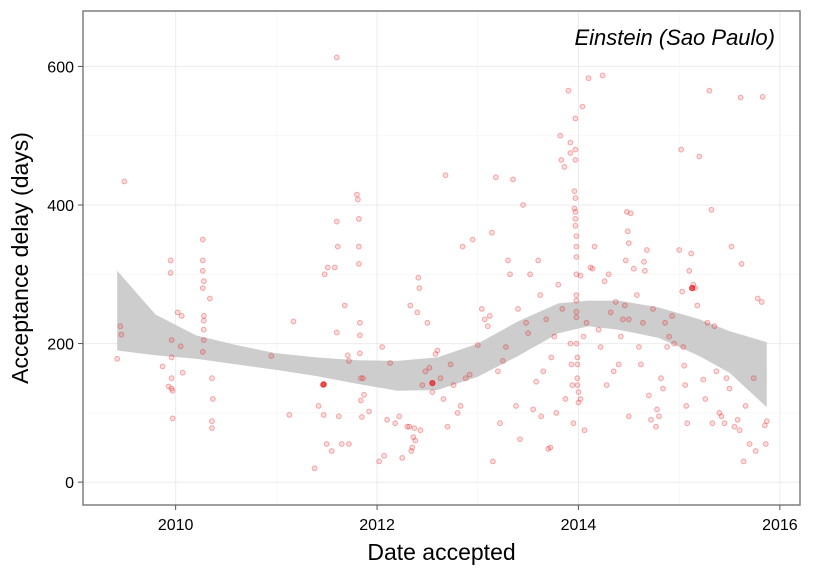  What do you see at coordinates (441, 552) in the screenshot?
I see `x-axis-title: Date accepted` at bounding box center [441, 552].